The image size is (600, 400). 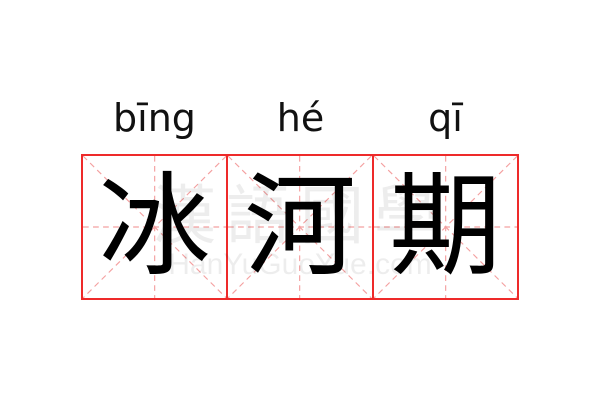 I want to click on character-cell-3: 期, so click(x=444, y=227).